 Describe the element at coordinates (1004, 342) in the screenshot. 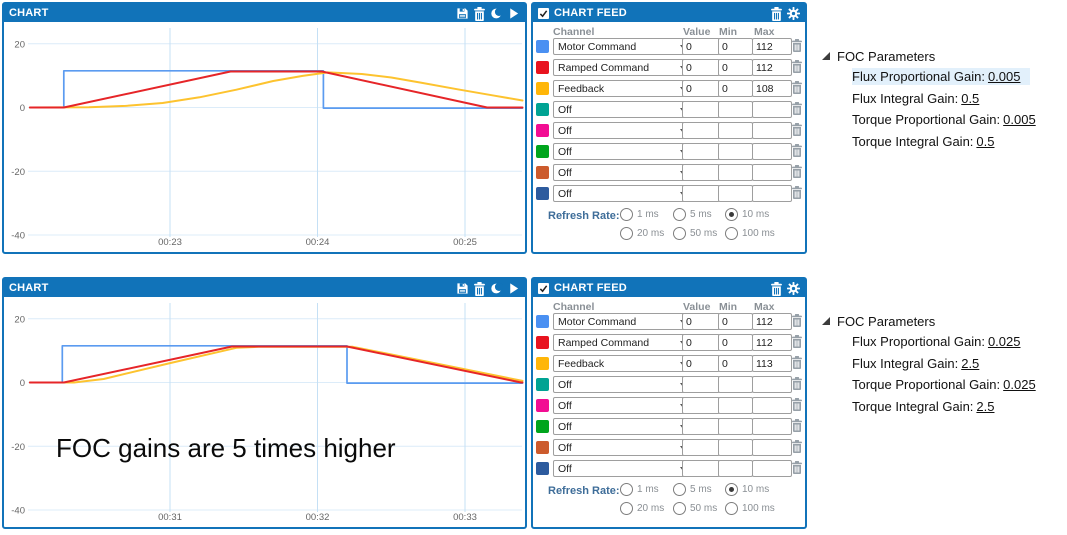

I see `foc-parameter-value: 0.025` at that location.